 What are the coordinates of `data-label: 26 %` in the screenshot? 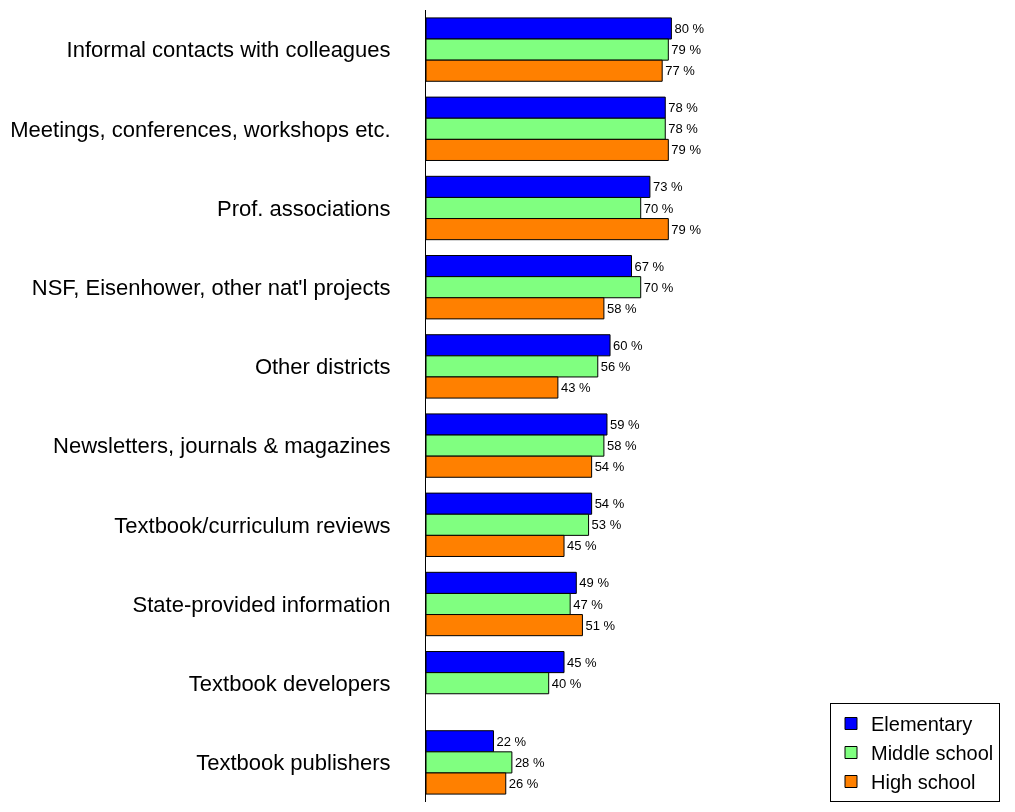 It's located at (523, 784).